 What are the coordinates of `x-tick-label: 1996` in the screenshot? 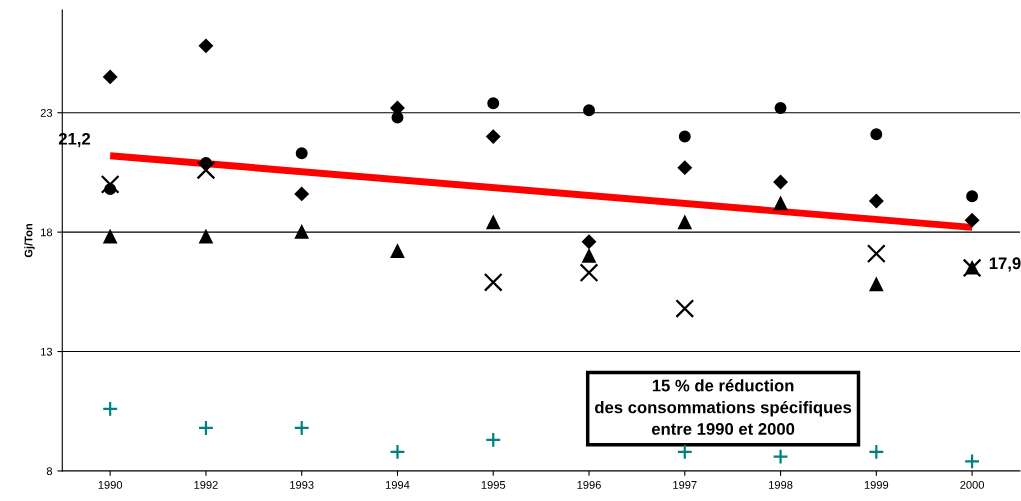 It's located at (589, 484).